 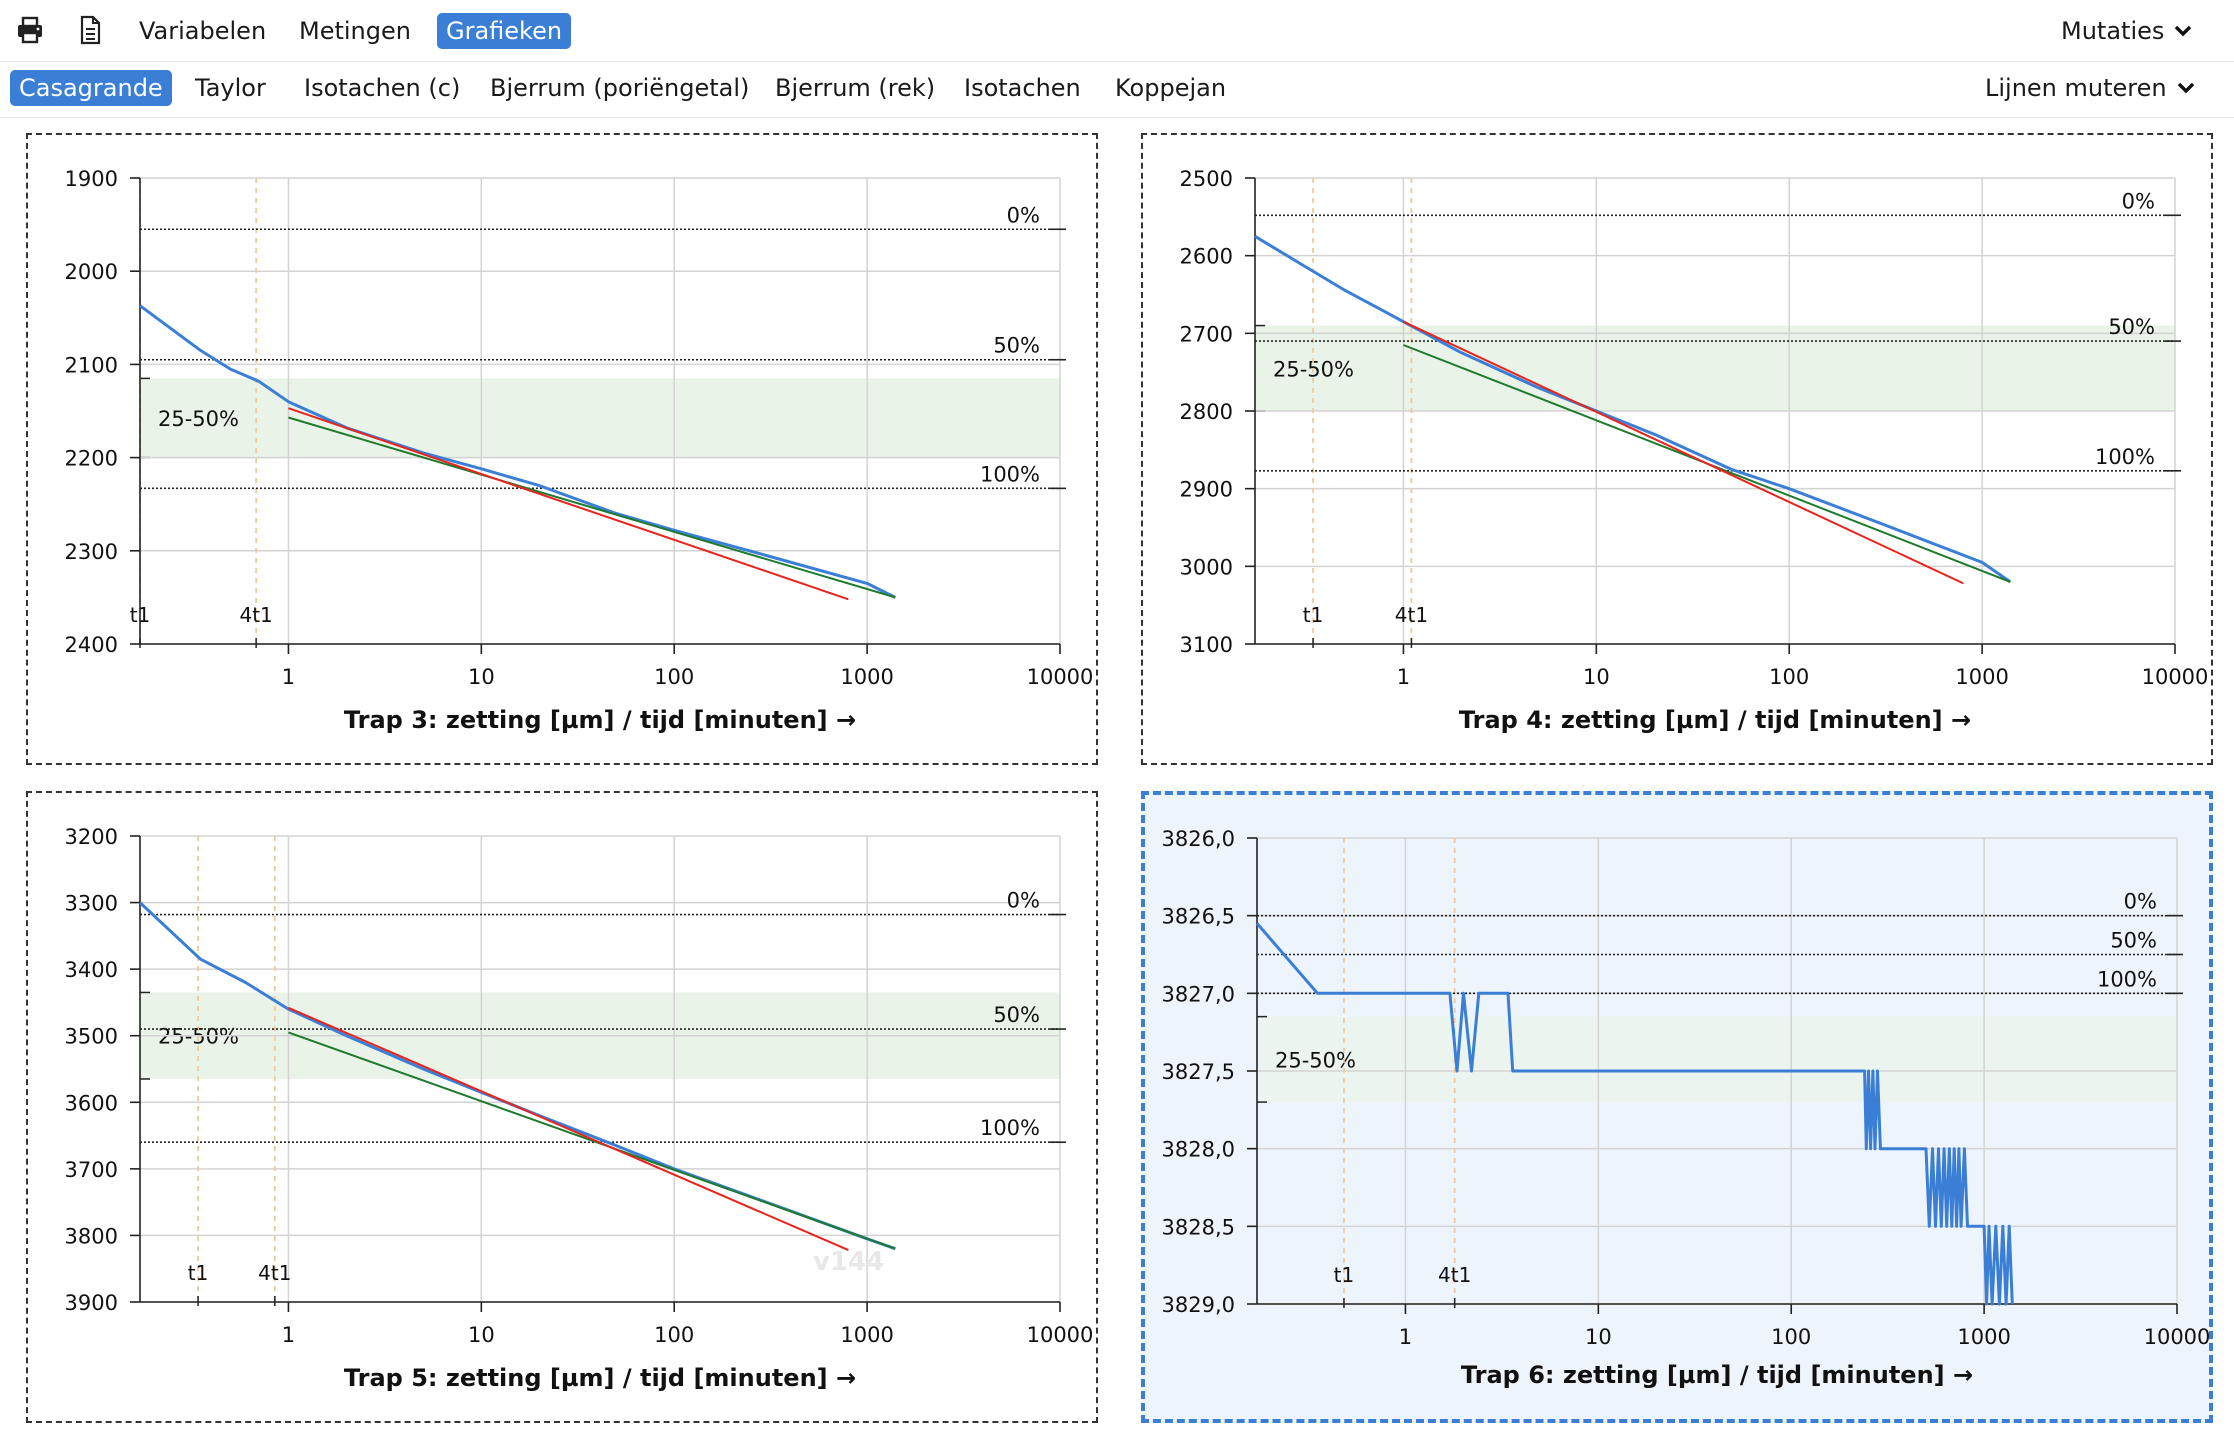 I want to click on y-tick-label: 3900, so click(x=91, y=1303).